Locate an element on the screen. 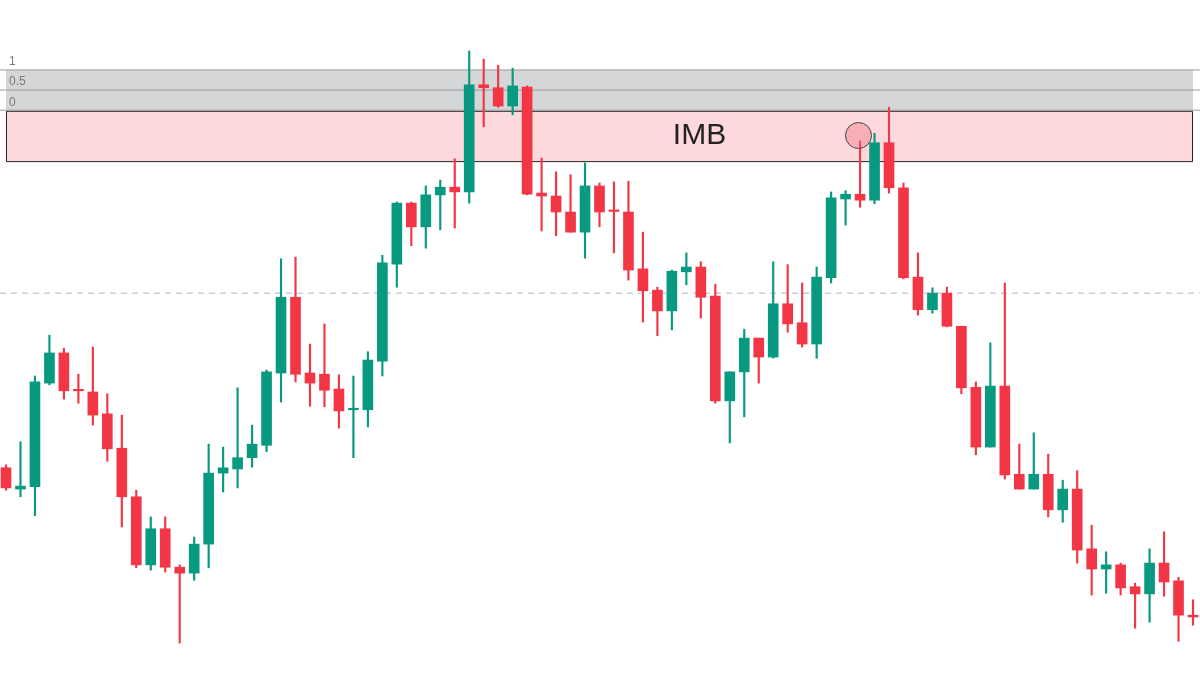 Image resolution: width=1200 pixels, height=700 pixels. band-label: IMB is located at coordinates (699, 134).